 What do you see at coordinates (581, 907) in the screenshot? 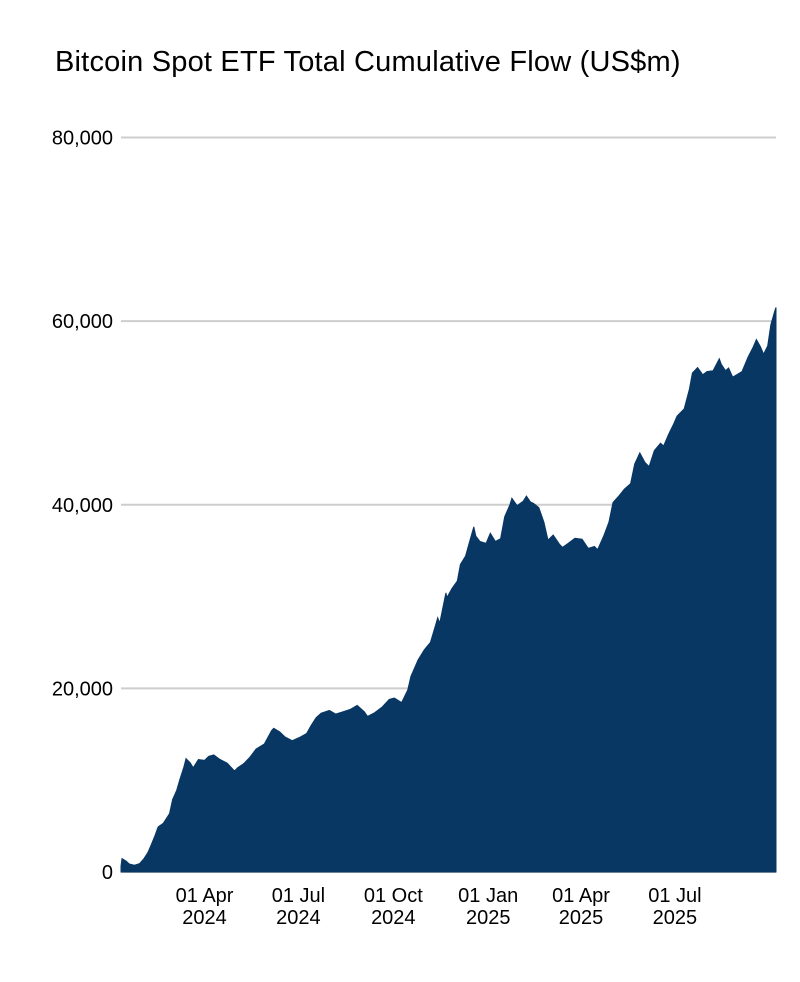
I see `x-axis-label-5: 01 Apr 2025` at bounding box center [581, 907].